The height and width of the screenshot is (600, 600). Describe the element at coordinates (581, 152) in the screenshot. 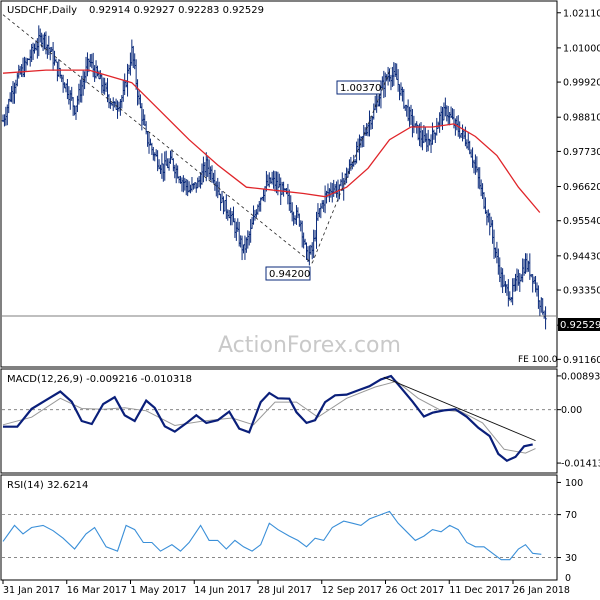

I see `price-y-tick-label: 0.97730` at that location.